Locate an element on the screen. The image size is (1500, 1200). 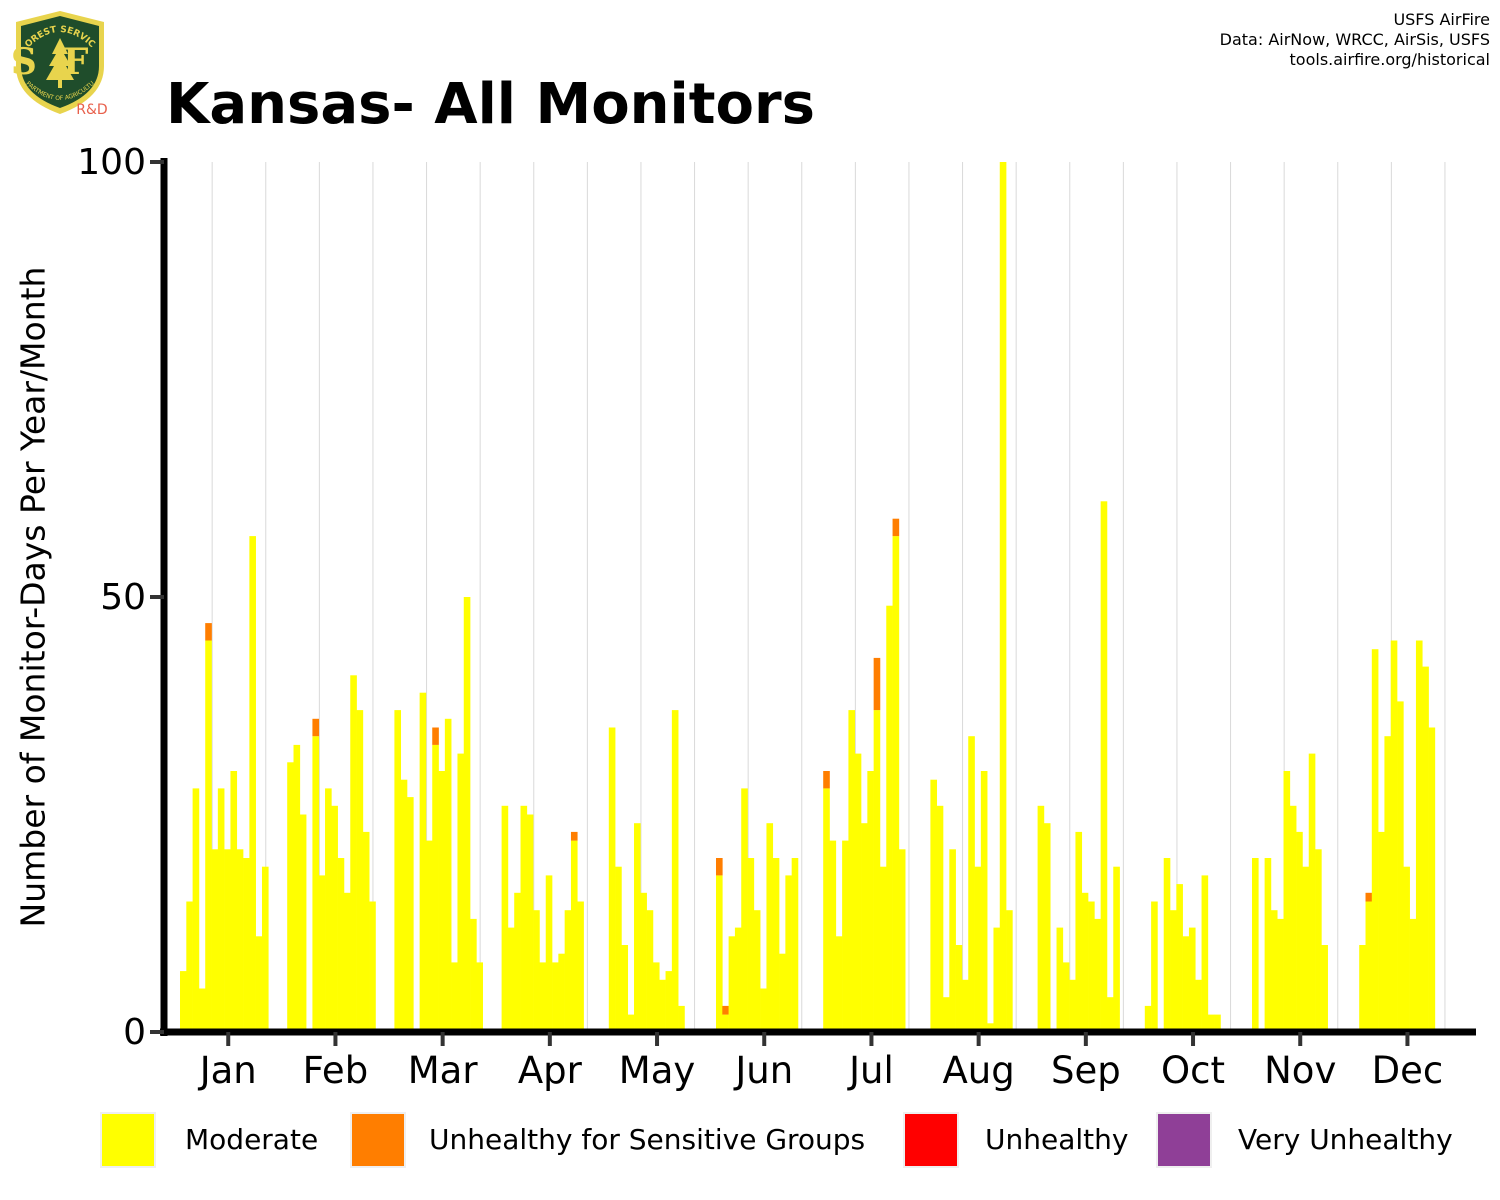
legend-label: Unhealthy for Sensitive Groups is located at coordinates (647, 1139).